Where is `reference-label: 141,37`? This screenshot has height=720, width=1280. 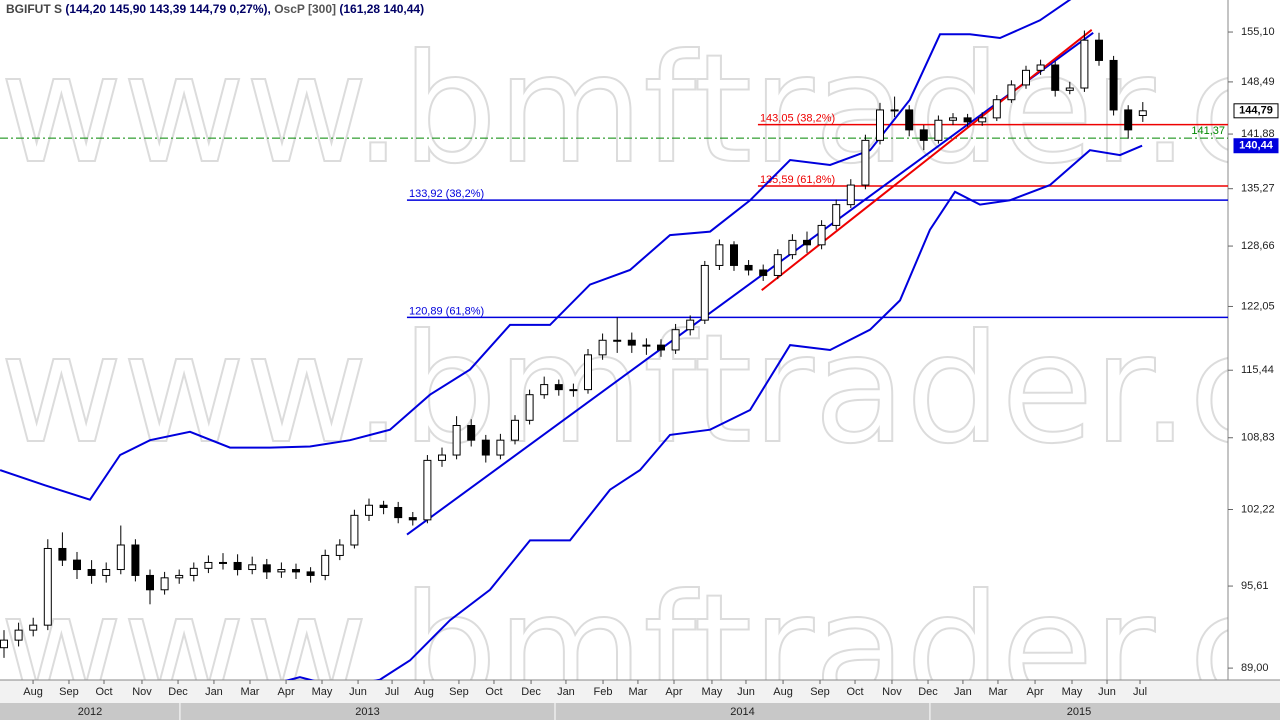 reference-label: 141,37 is located at coordinates (1208, 131).